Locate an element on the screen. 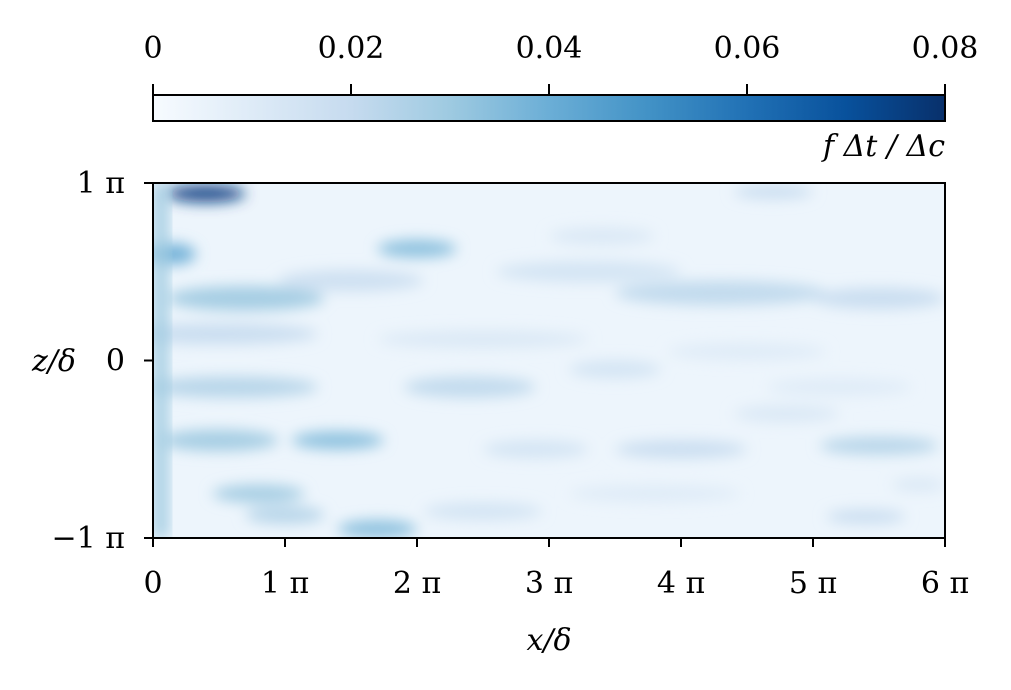 This screenshot has height=690, width=1011. y-tick-label: 0 is located at coordinates (115, 361).